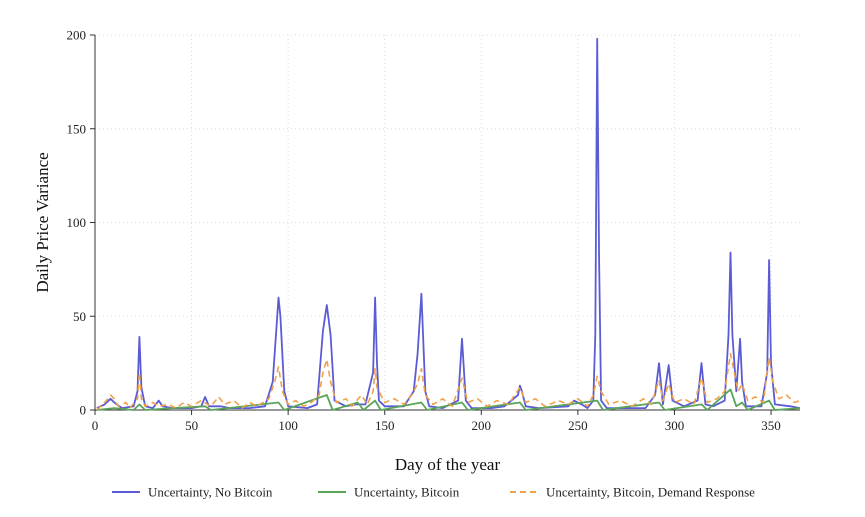 This screenshot has height=517, width=865. I want to click on legend-label-1: Uncertainty, No Bitcoin, so click(210, 492).